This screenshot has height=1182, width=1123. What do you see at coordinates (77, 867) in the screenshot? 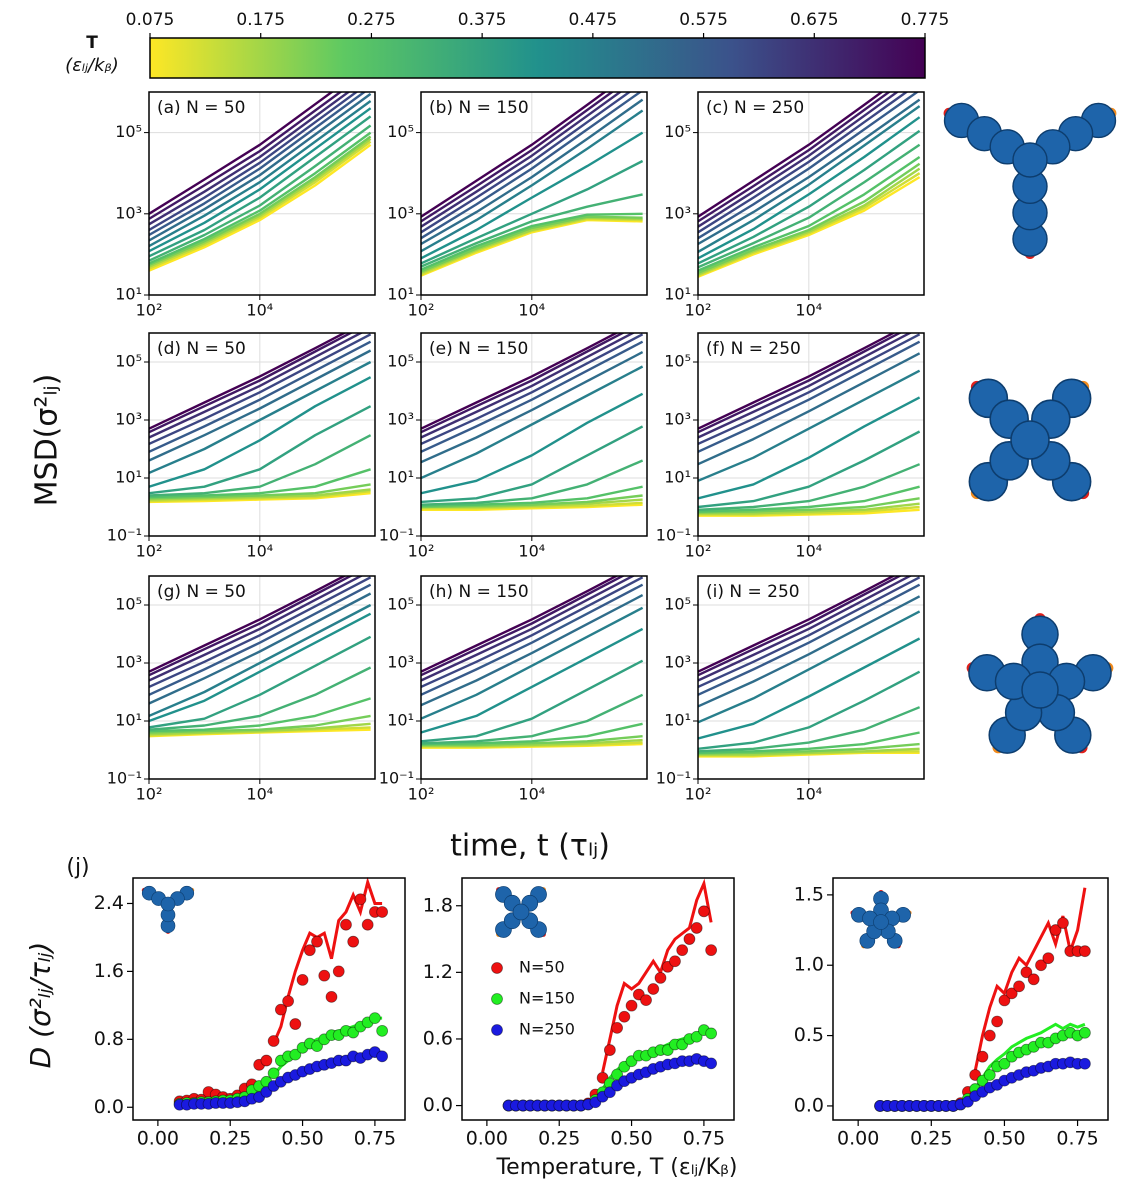
I see `panel-label: (j)` at bounding box center [77, 867].